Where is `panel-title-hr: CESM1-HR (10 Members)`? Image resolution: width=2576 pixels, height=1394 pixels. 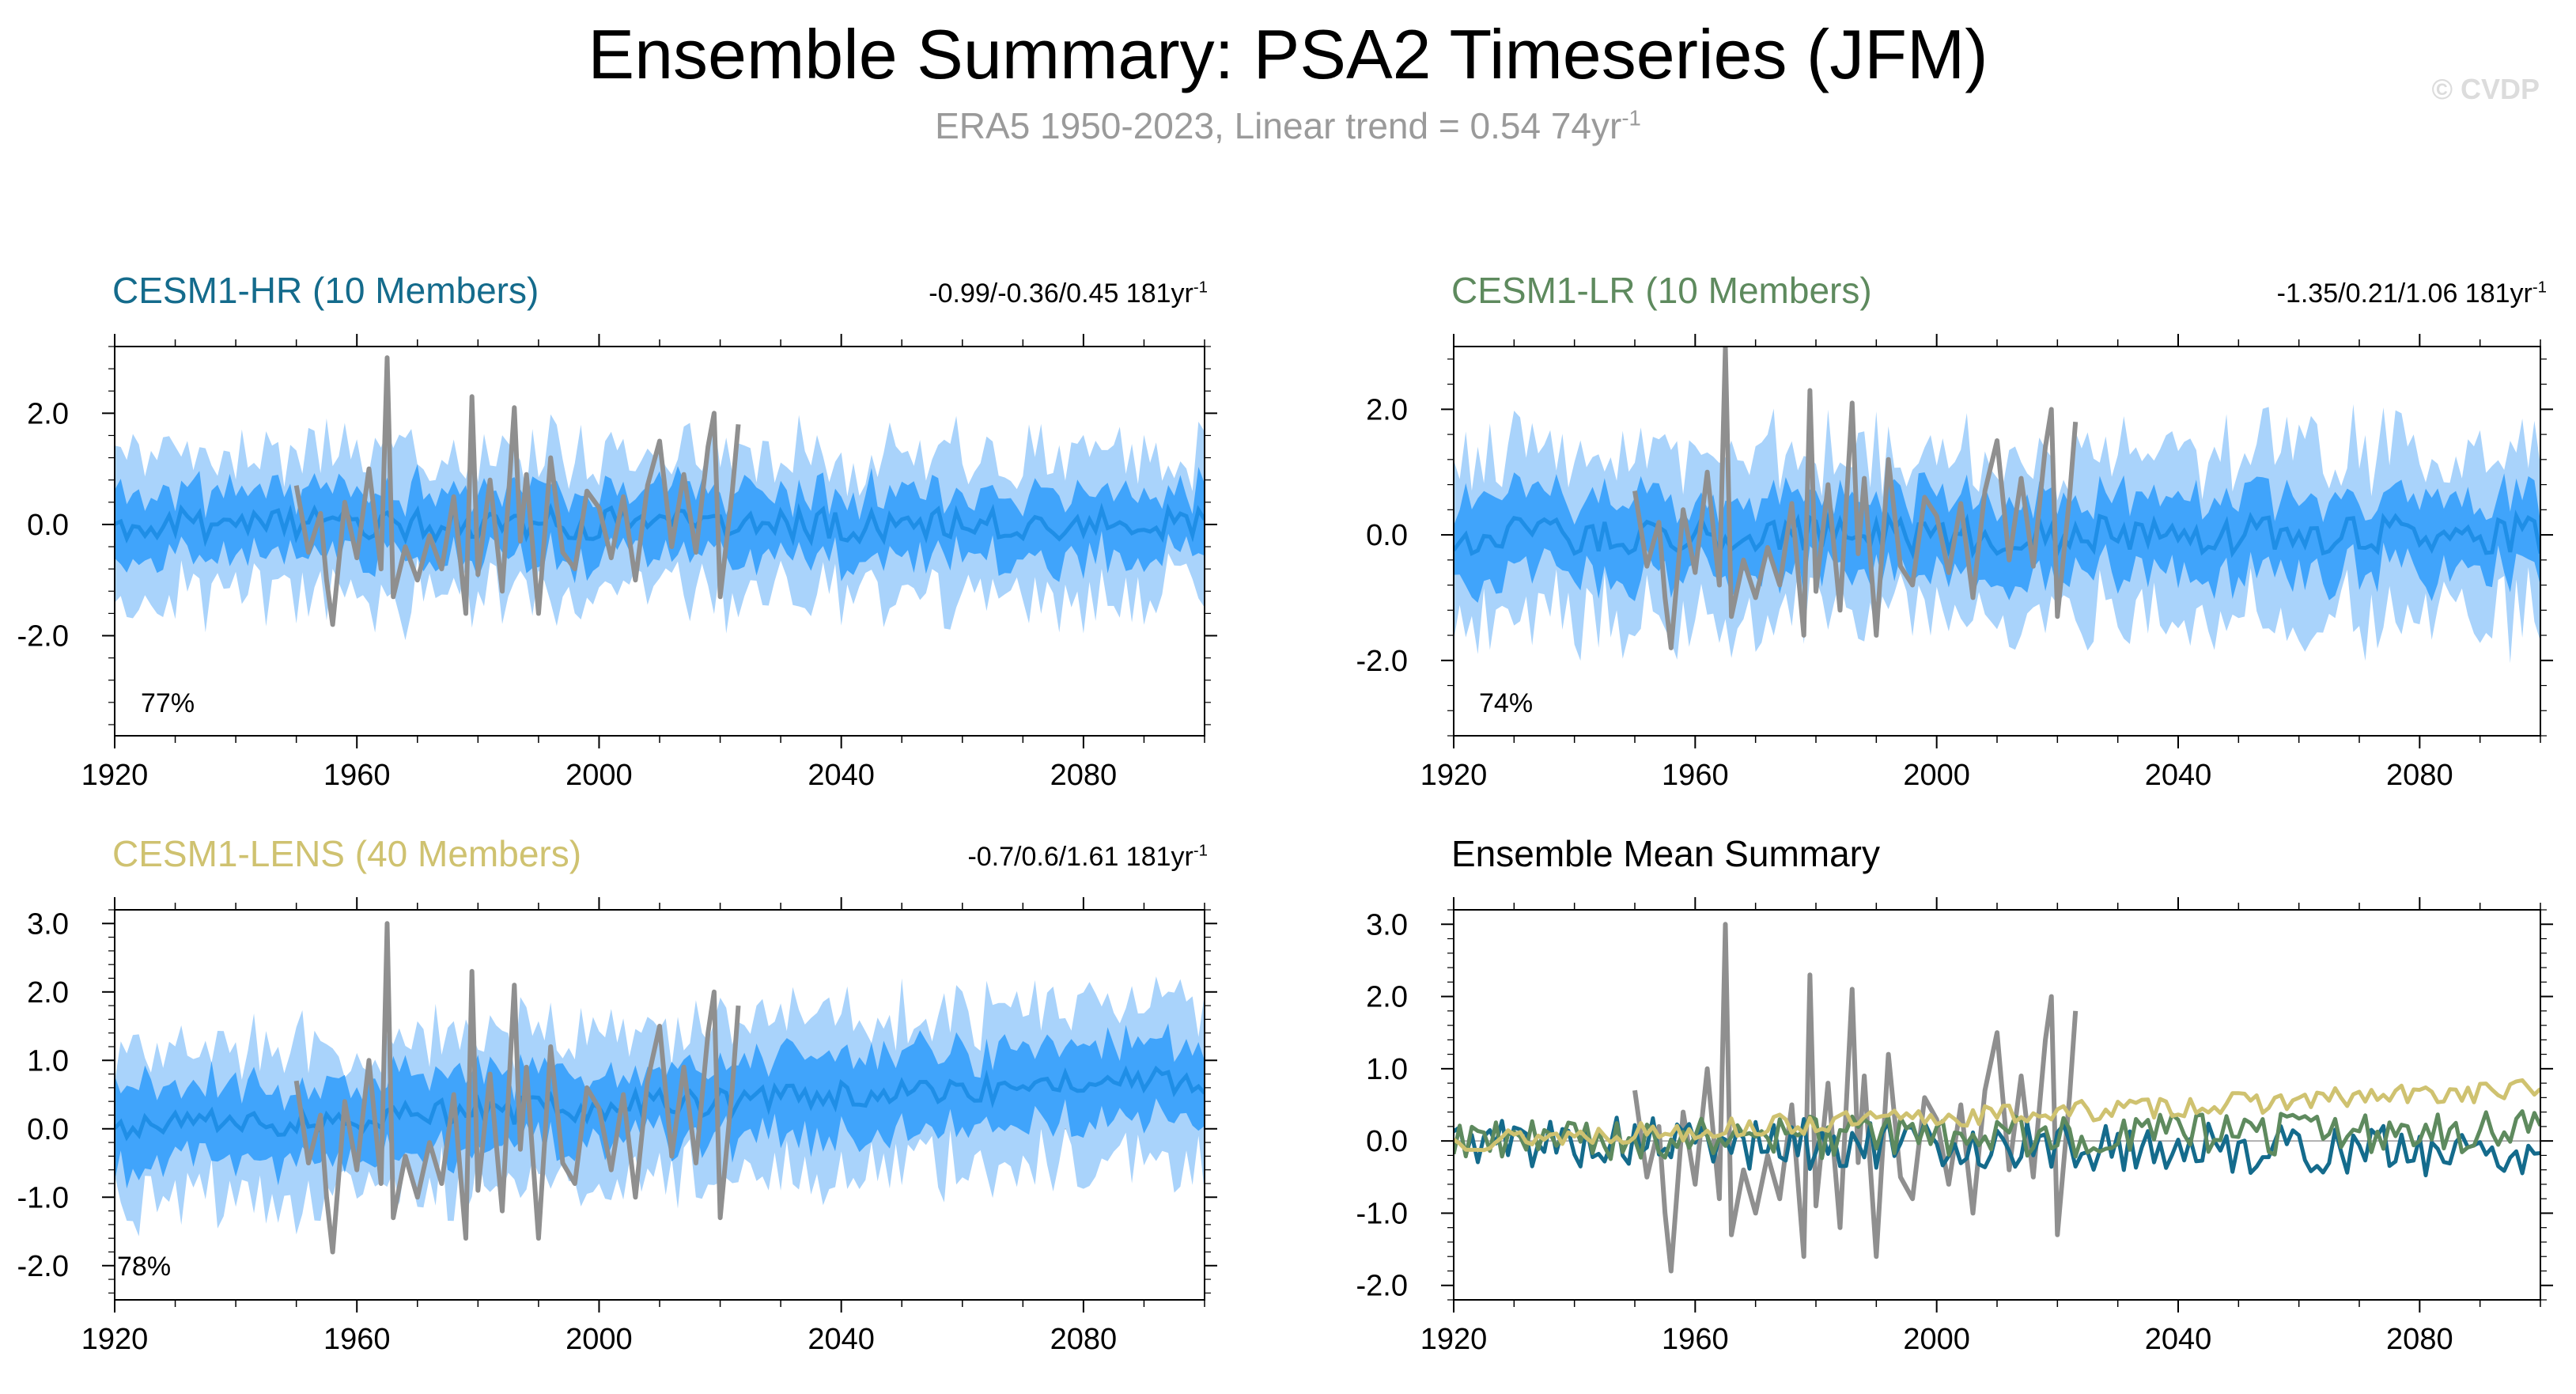 panel-title-hr: CESM1-HR (10 Members) is located at coordinates (326, 290).